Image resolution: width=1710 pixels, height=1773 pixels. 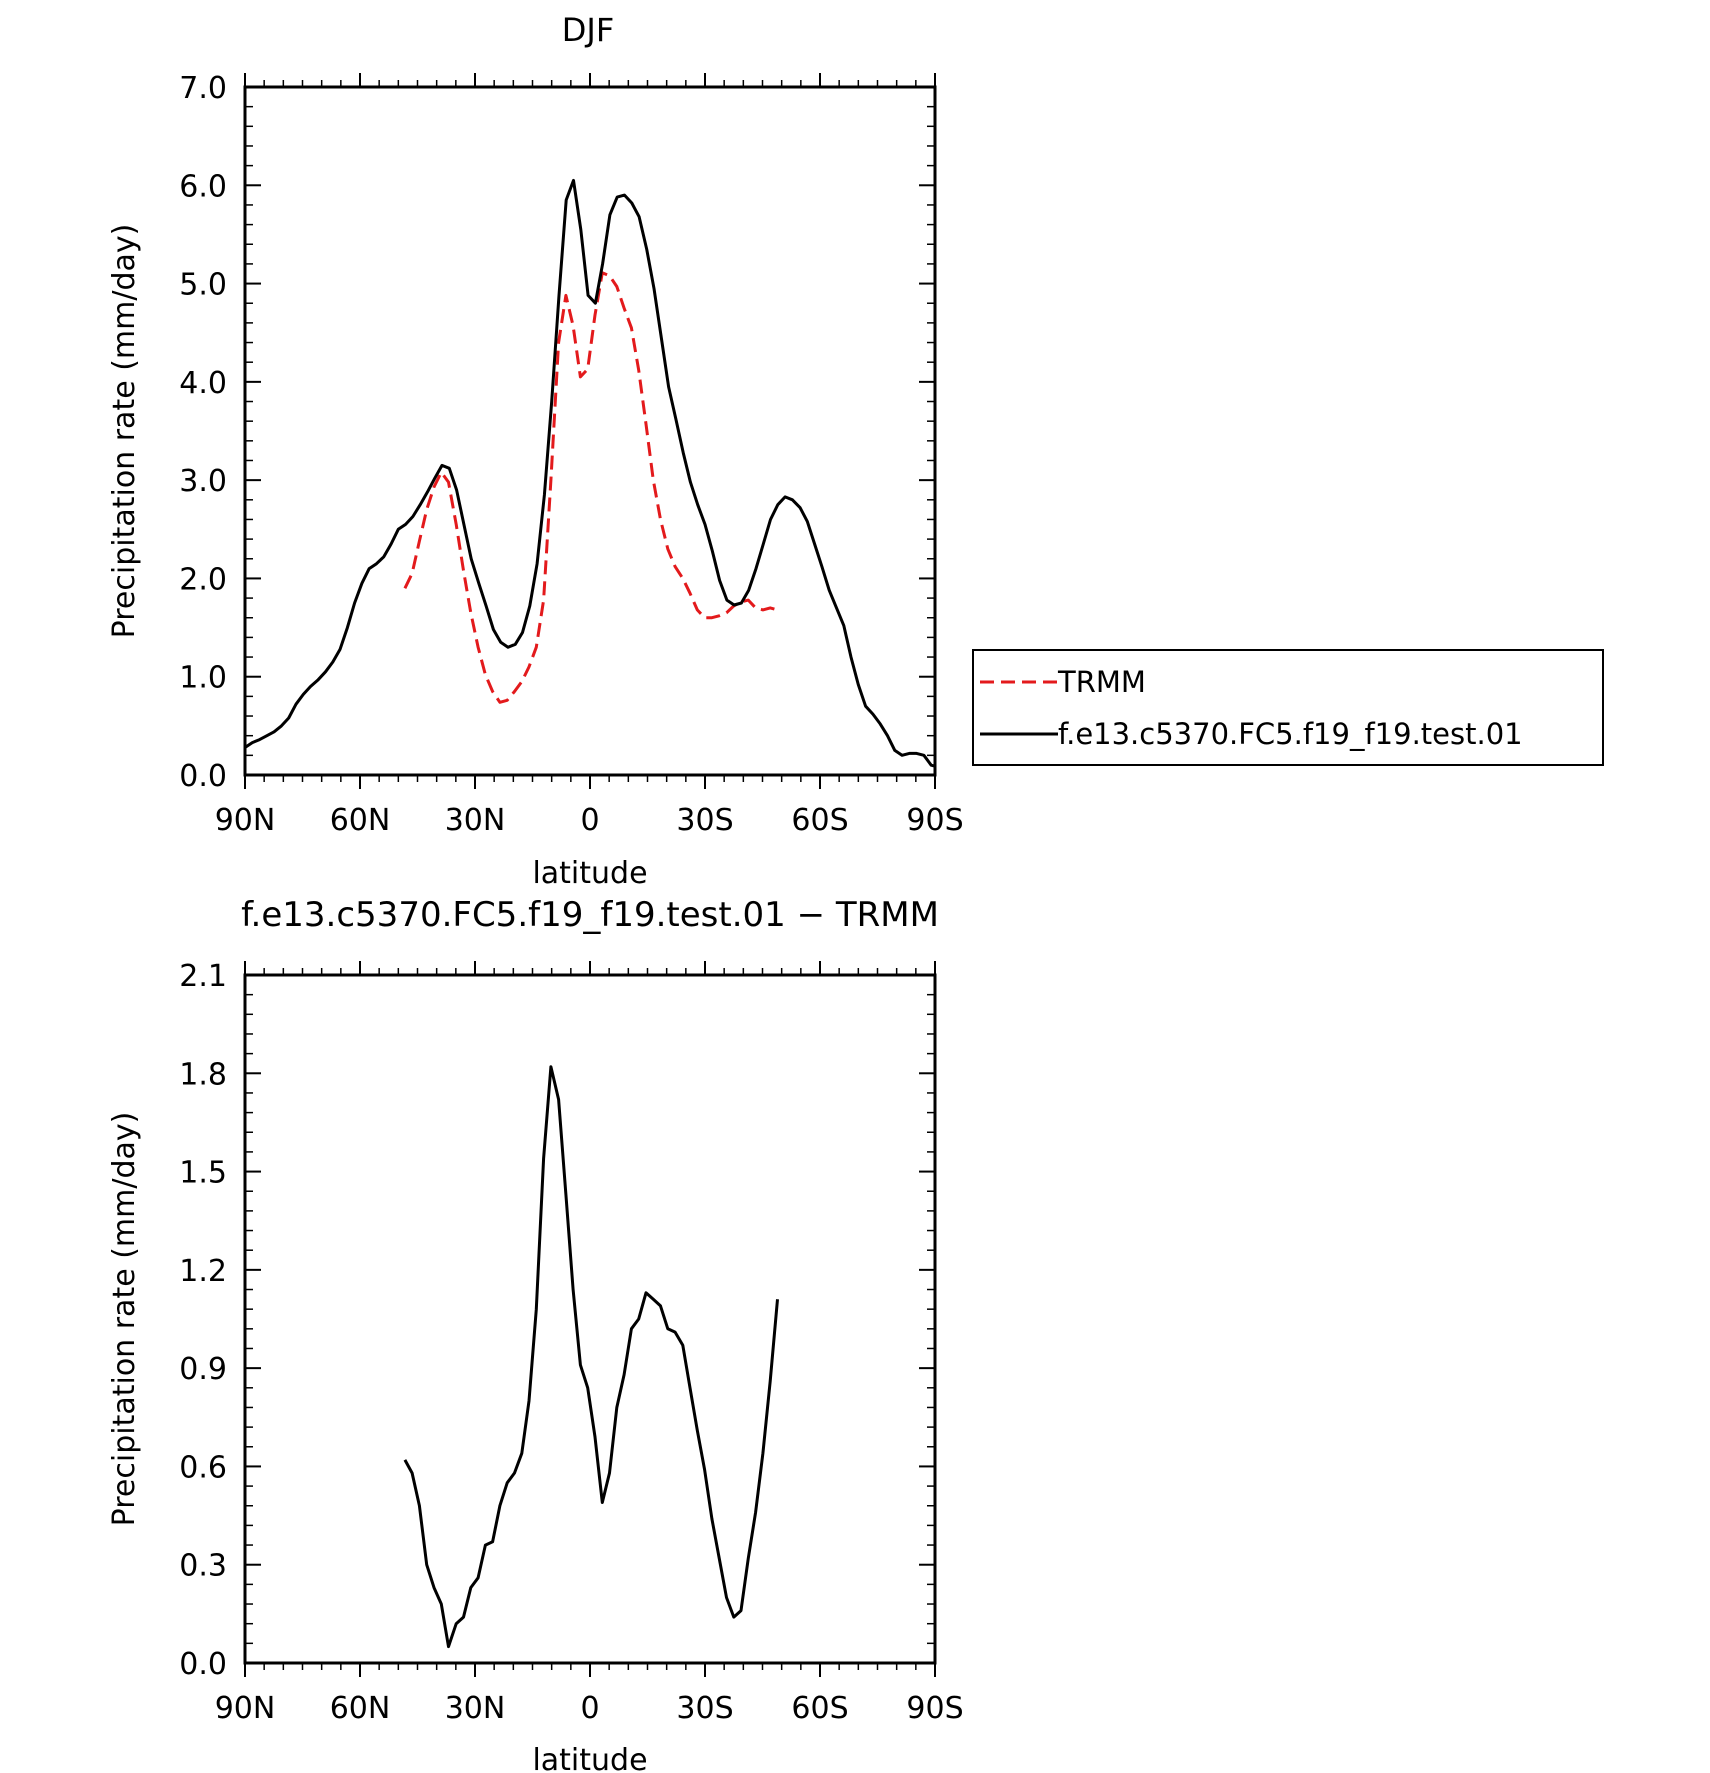 What do you see at coordinates (203, 1074) in the screenshot?
I see `y-tick-label: 1.8` at bounding box center [203, 1074].